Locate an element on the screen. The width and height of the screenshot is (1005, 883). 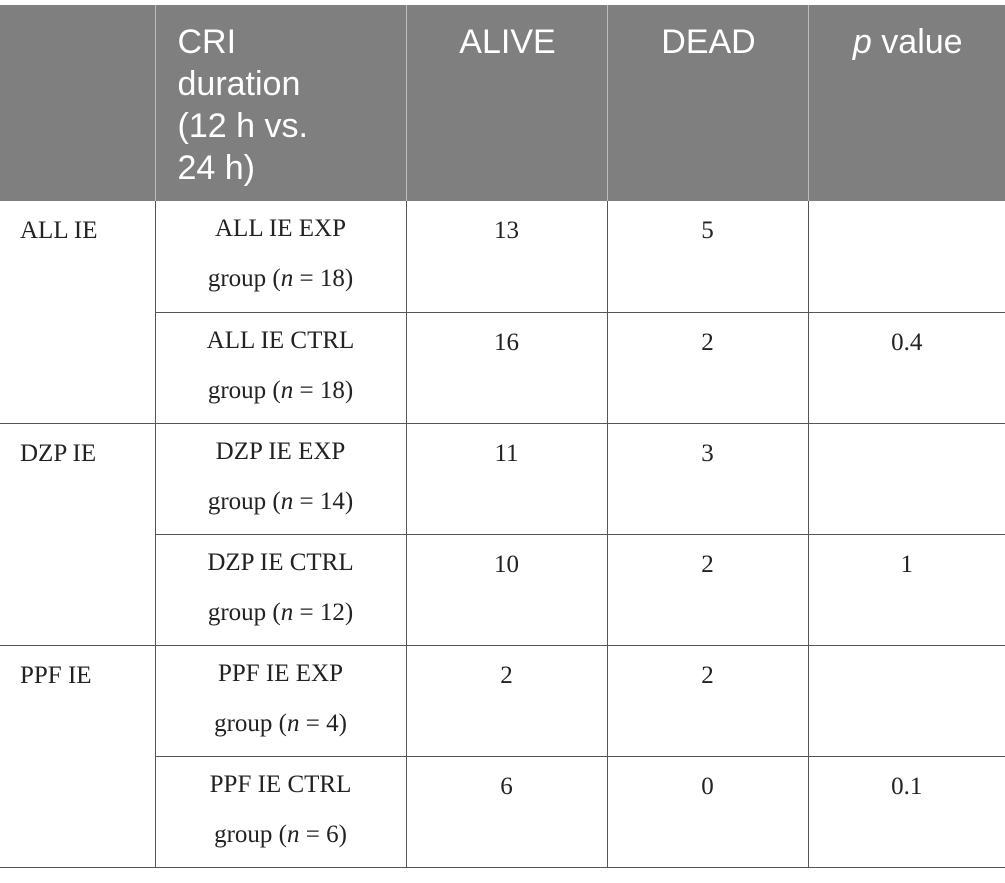
header-alive: ALIVE is located at coordinates (506, 103).